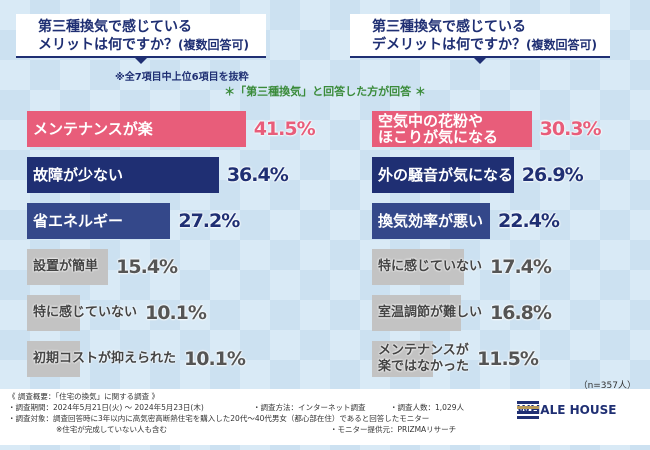 The height and width of the screenshot is (450, 650). Describe the element at coordinates (78, 221) in the screenshot. I see `bar-label: 省エネルギー` at that location.